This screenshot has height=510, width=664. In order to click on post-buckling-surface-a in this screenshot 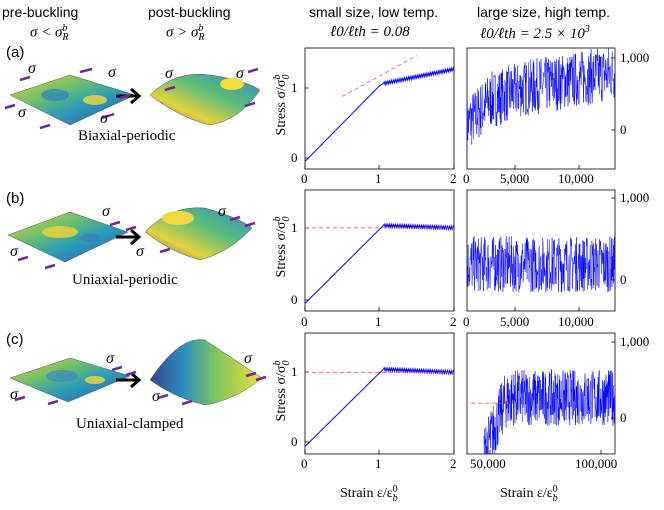, I will do `click(205, 100)`.